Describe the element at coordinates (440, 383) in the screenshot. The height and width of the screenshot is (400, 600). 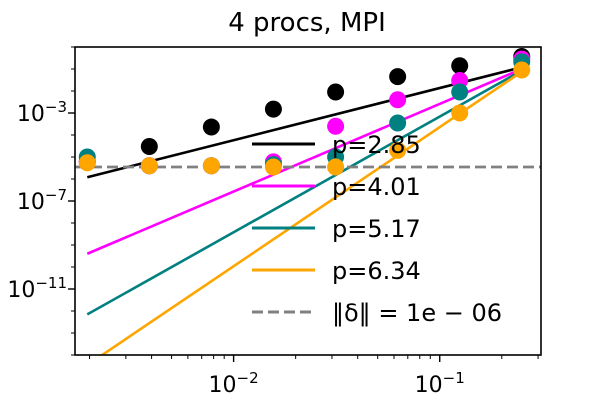
I see `x-tick-label: 10⁻¹` at that location.